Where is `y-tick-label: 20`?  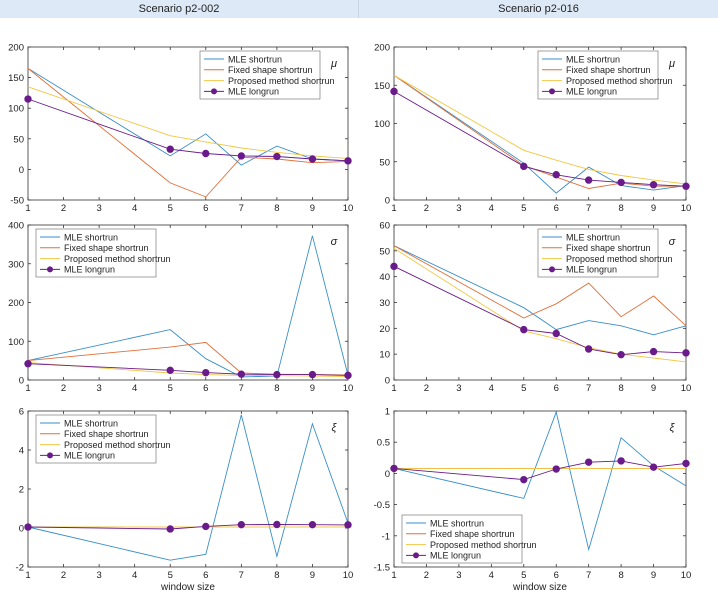 y-tick-label: 20 is located at coordinates (384, 329).